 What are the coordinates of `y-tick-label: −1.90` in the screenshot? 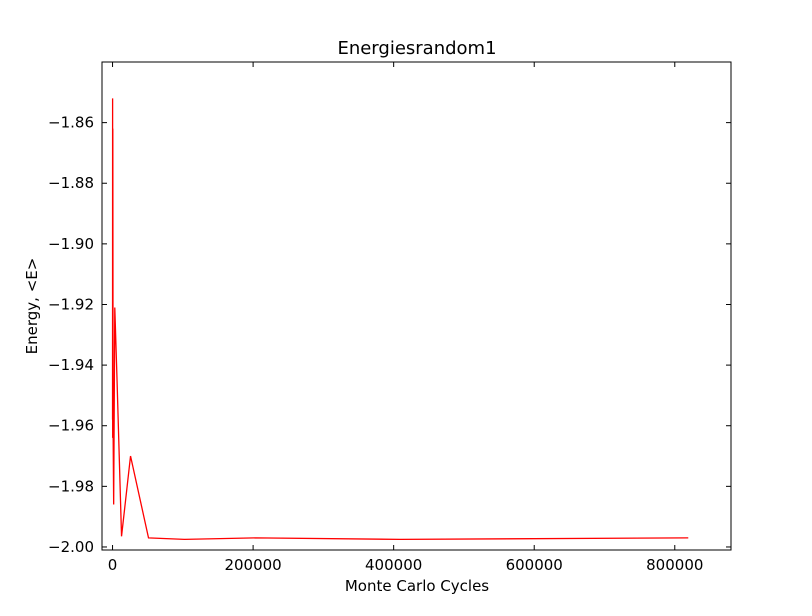 It's located at (71, 244).